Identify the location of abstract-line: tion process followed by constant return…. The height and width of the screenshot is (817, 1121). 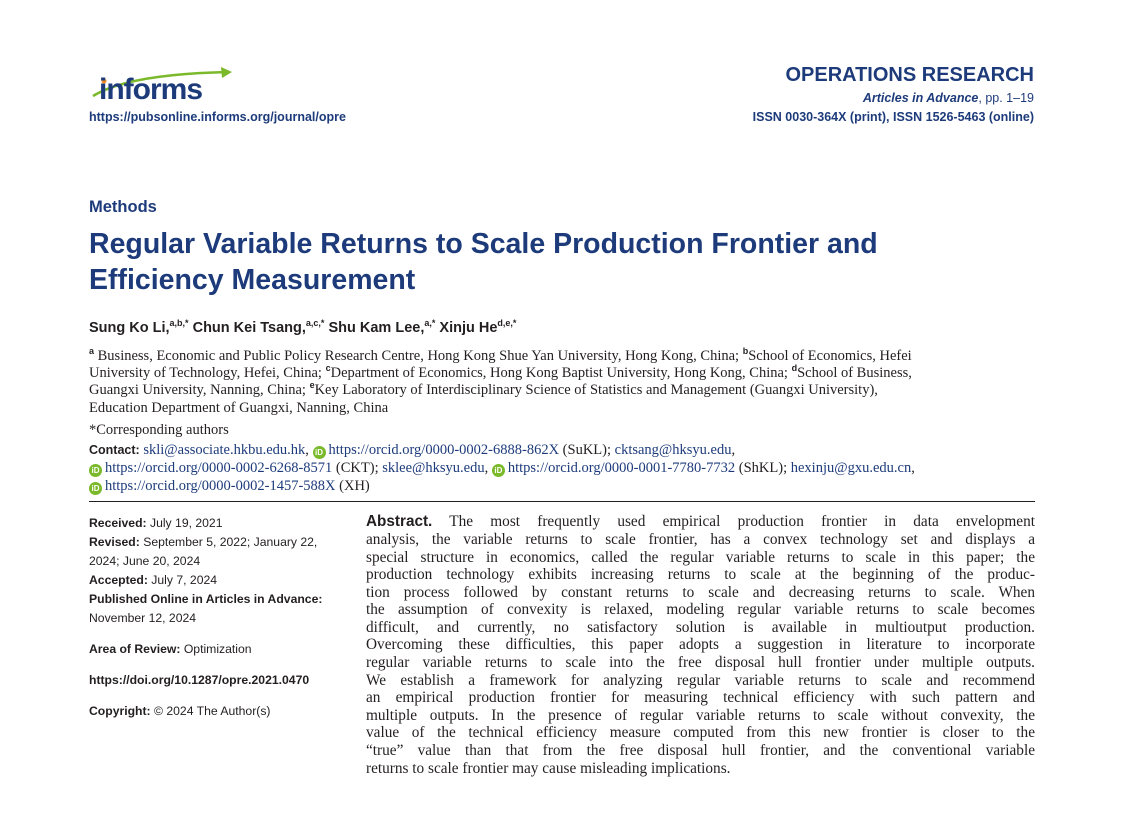
(700, 593).